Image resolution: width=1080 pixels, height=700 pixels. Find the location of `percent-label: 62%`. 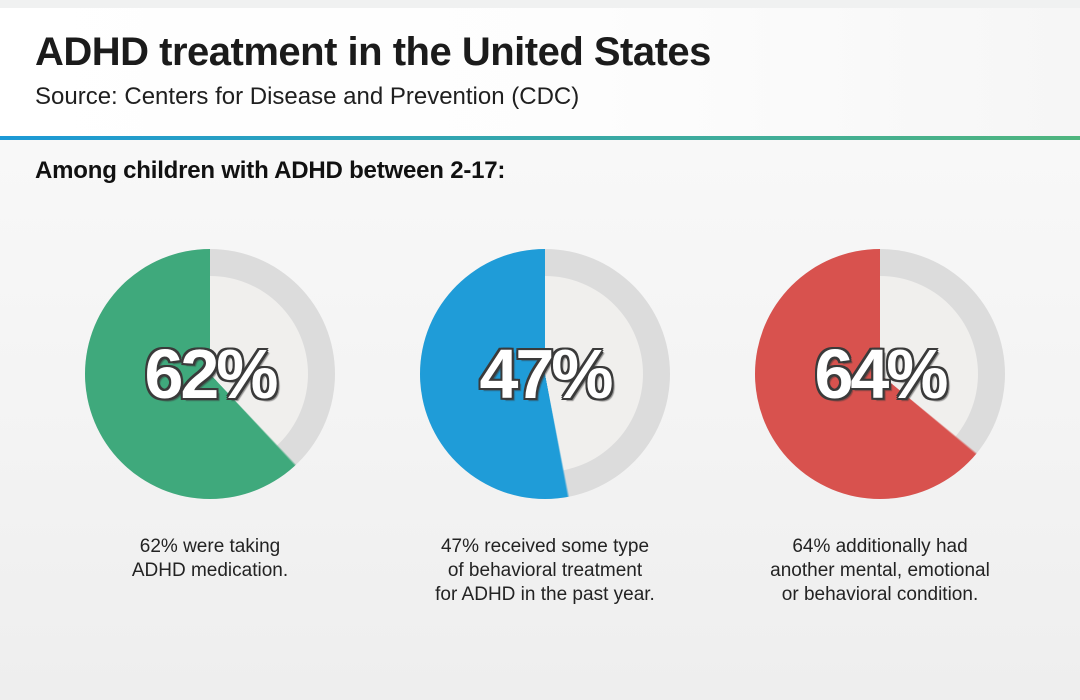

percent-label: 62% is located at coordinates (211, 374).